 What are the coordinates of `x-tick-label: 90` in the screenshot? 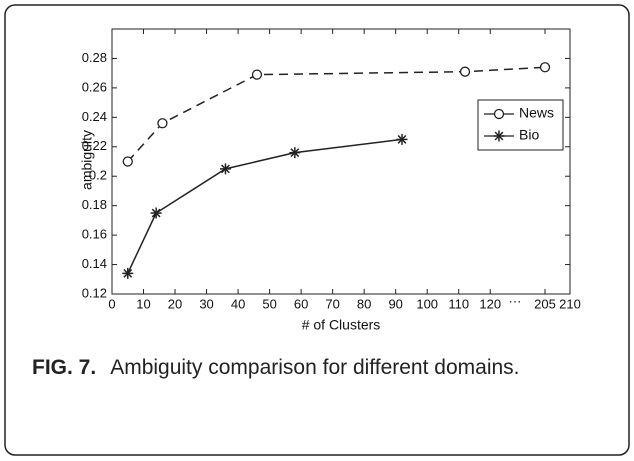 It's located at (395, 303).